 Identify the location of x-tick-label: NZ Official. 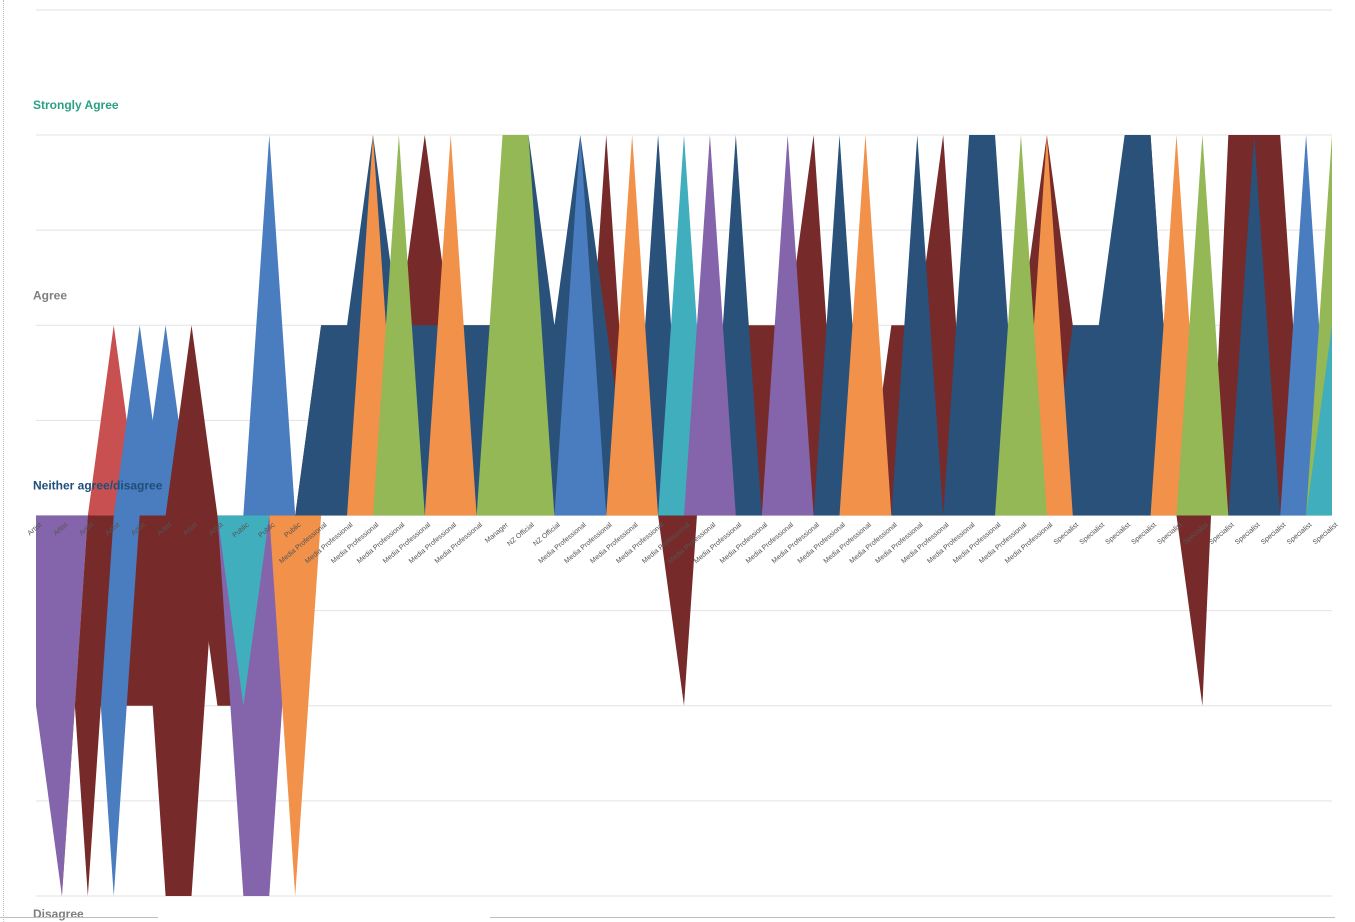
(521, 534).